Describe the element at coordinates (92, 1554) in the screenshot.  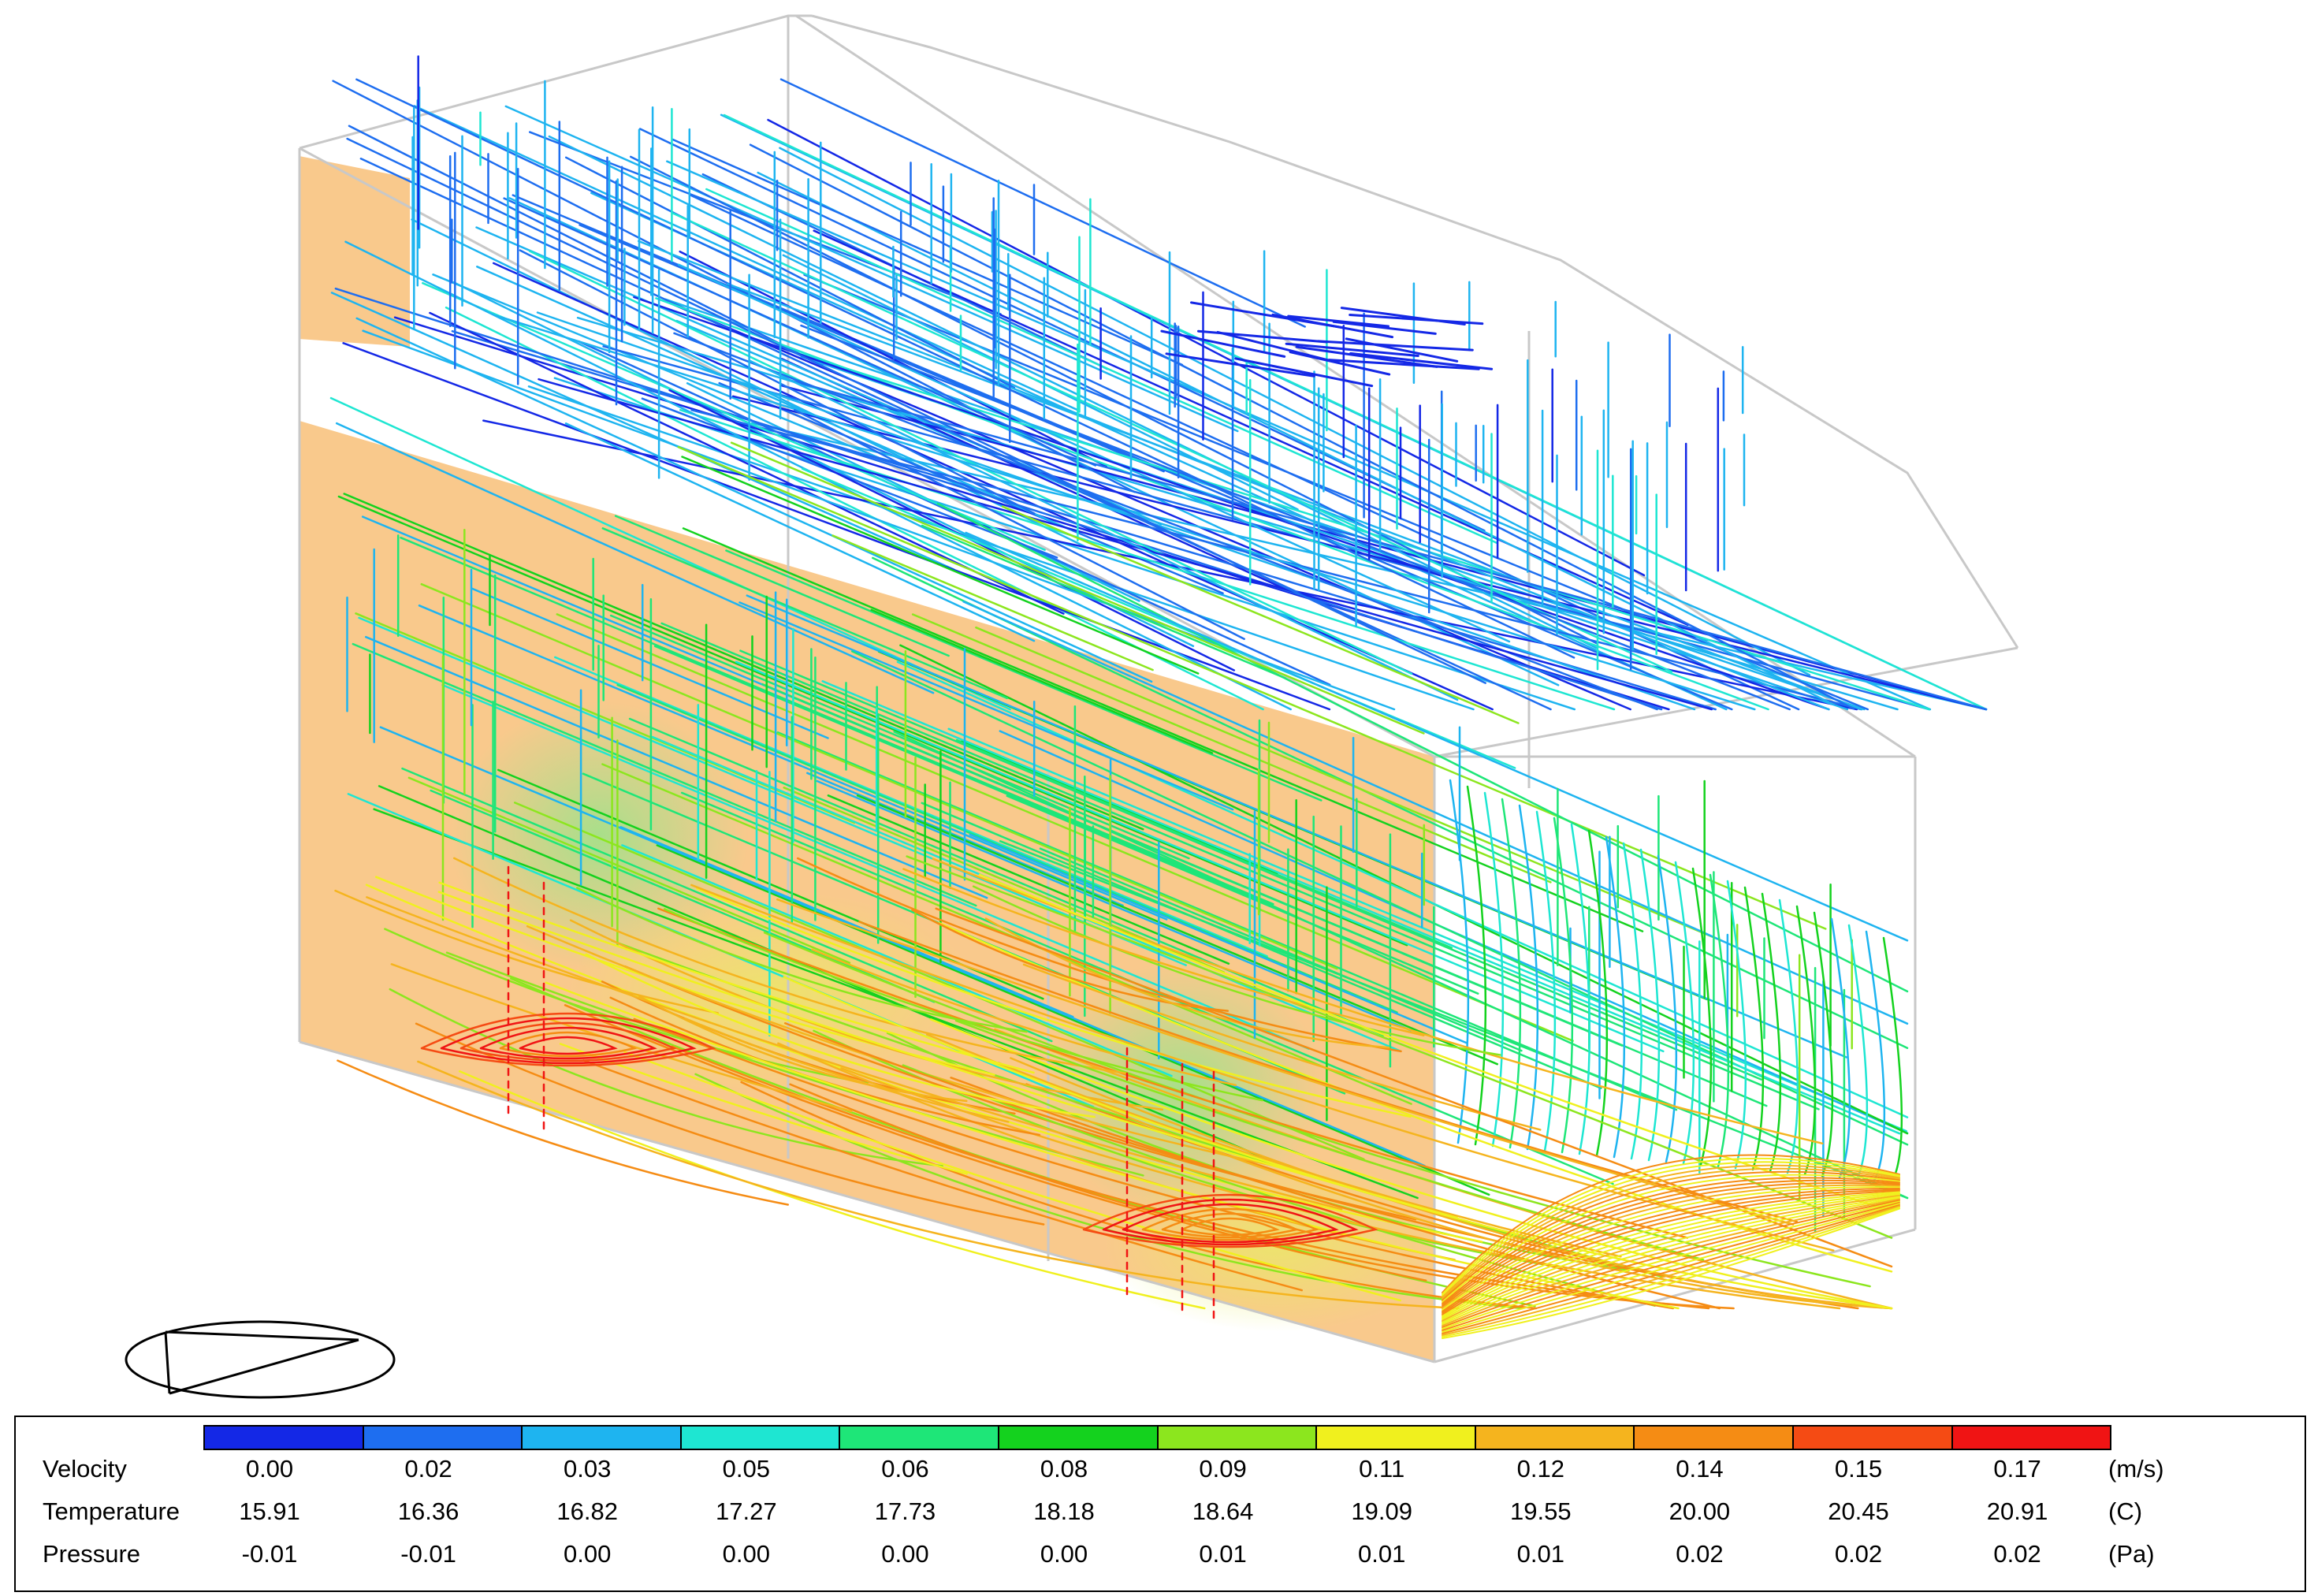
I see `legend-row-label: Pressure` at that location.